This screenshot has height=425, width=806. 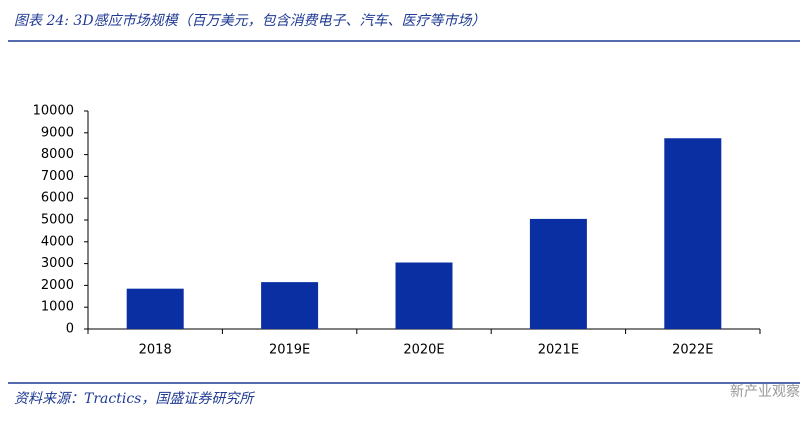 I want to click on y-tick-label: 2000, so click(x=57, y=285).